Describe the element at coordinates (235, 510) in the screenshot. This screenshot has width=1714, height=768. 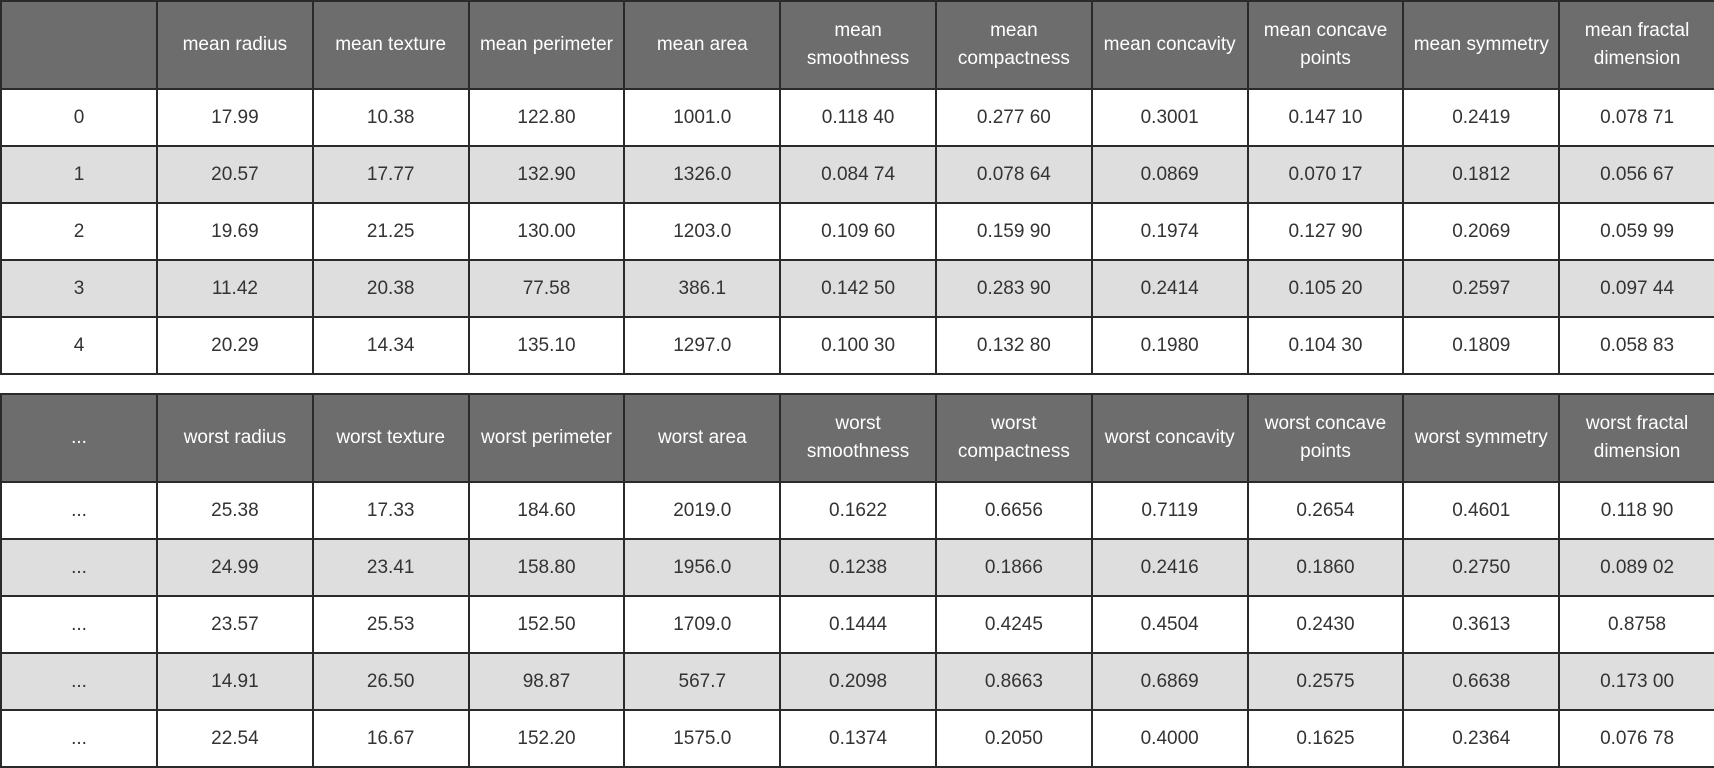
I see `table-cell: 25.38` at that location.